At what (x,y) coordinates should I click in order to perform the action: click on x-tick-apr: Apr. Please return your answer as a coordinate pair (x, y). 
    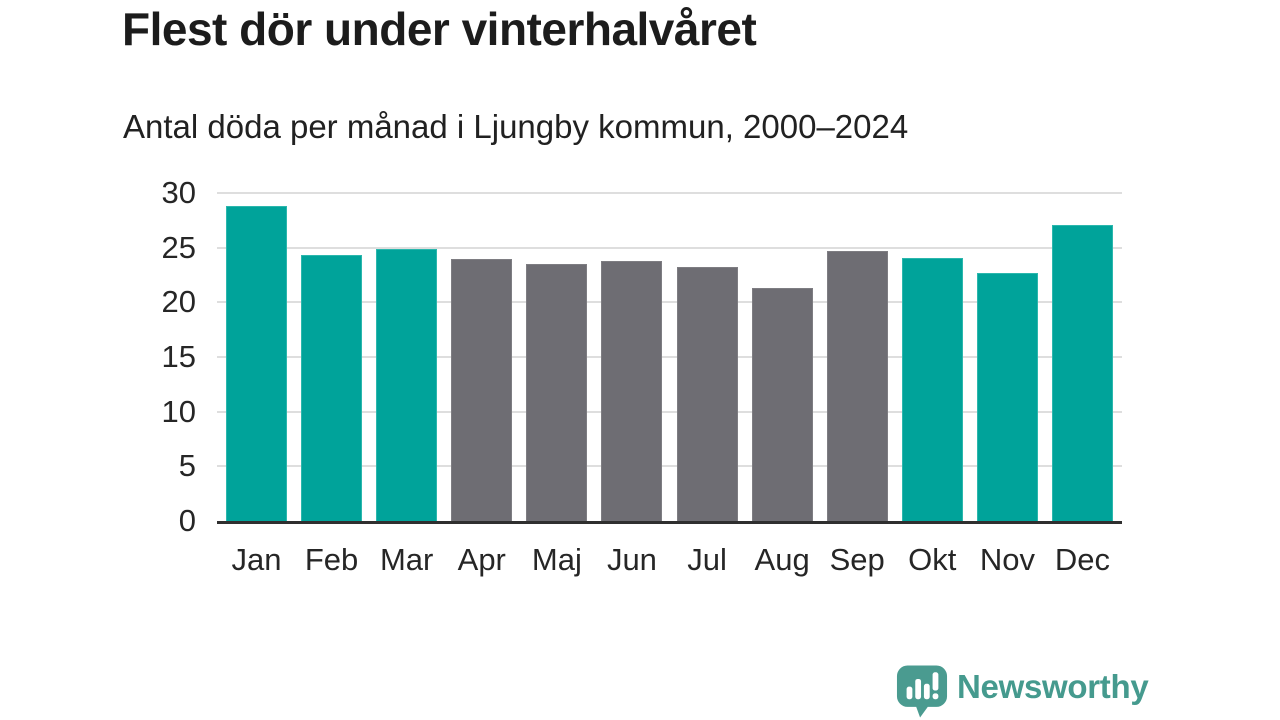
    Looking at the image, I should click on (481, 559).